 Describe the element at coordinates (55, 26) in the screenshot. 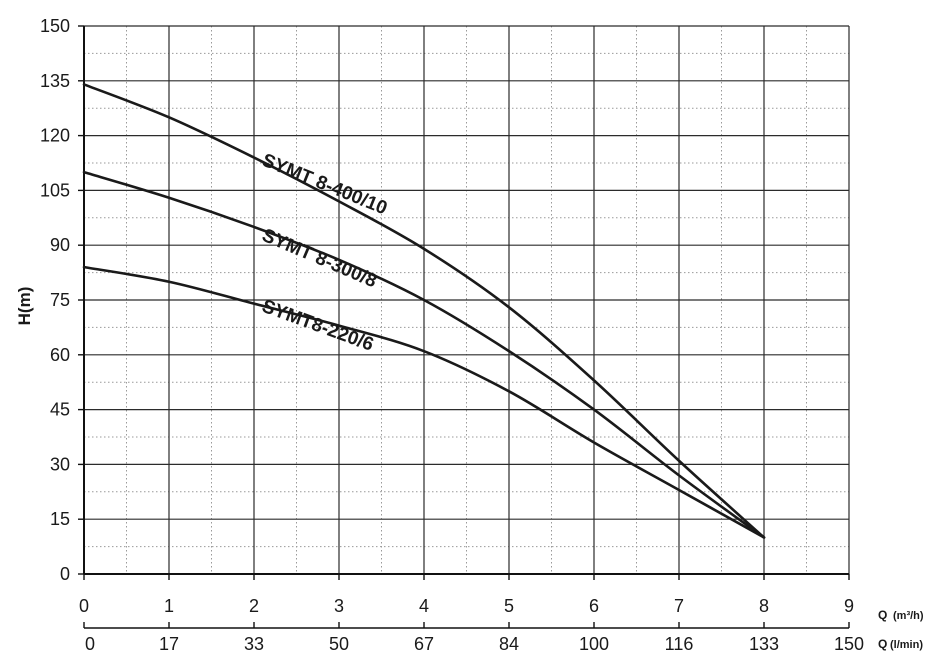

I see `y-tick-label: 150` at that location.